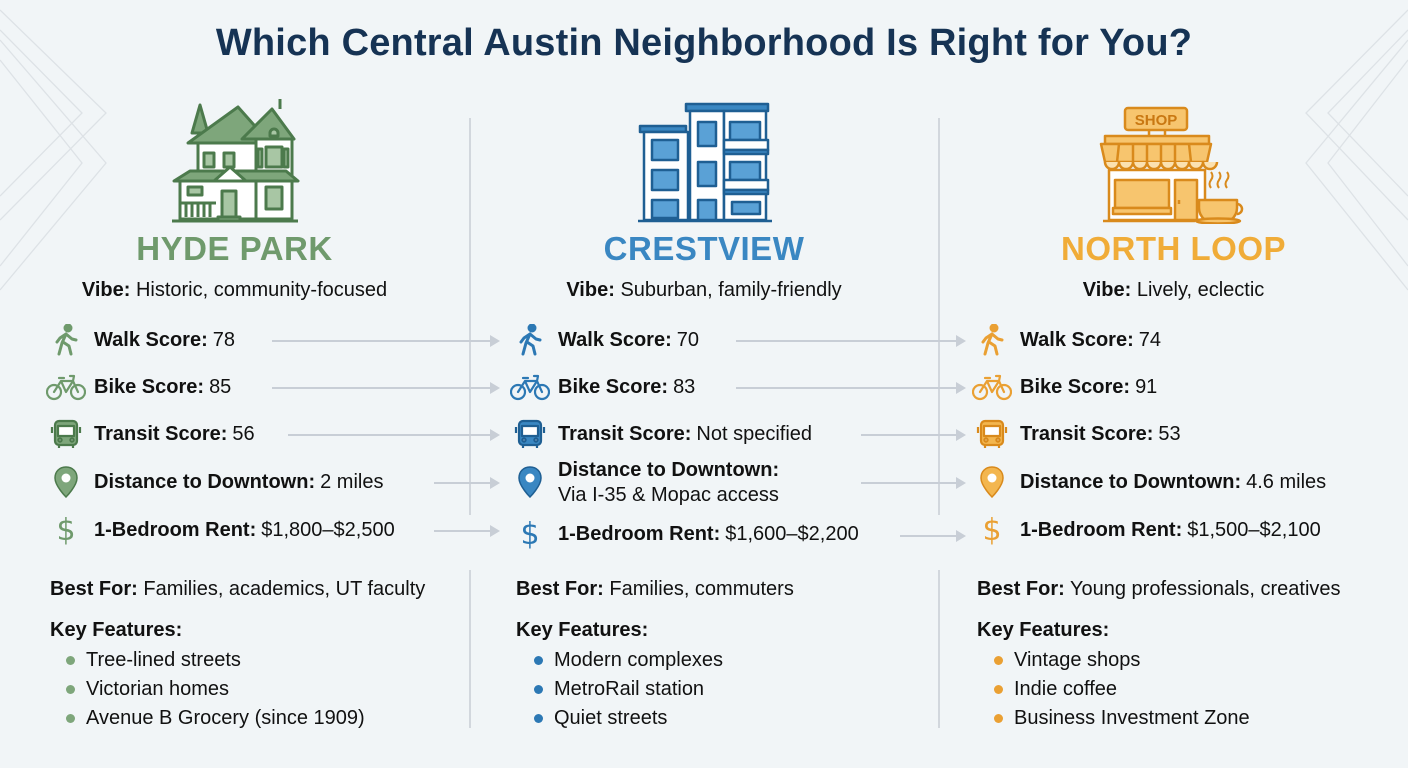  Describe the element at coordinates (792, 533) in the screenshot. I see `rent-value: $1,600–$2,200` at that location.